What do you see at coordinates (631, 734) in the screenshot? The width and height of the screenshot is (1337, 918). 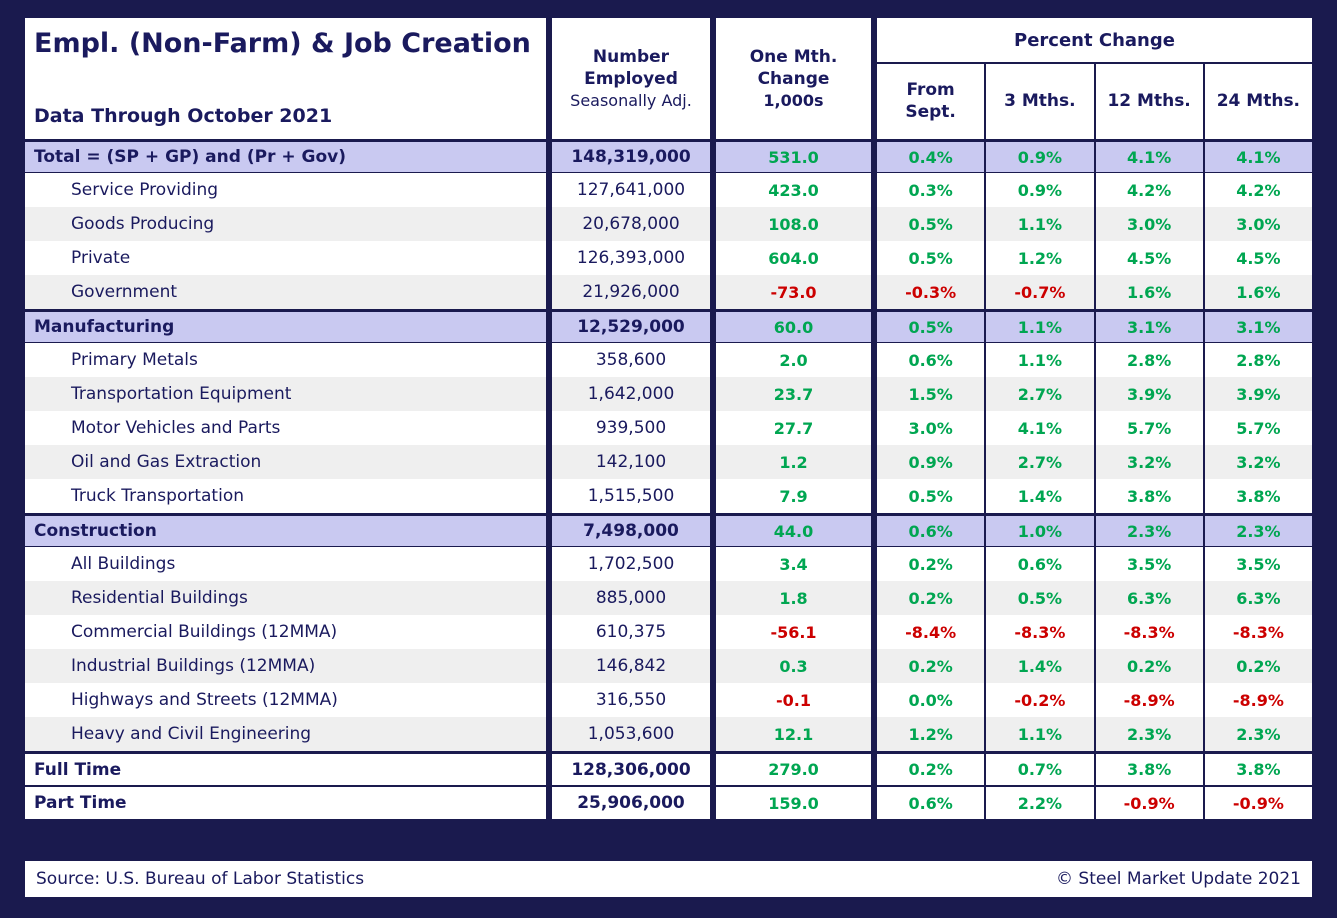 I see `employed-value: 1,053,600` at bounding box center [631, 734].